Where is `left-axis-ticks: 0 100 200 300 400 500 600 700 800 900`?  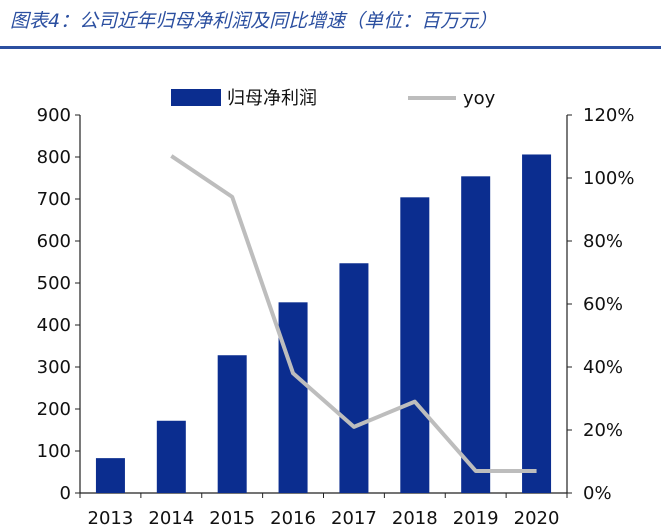
left-axis-ticks: 0 100 200 300 400 500 600 700 800 900 is located at coordinates (58, 304).